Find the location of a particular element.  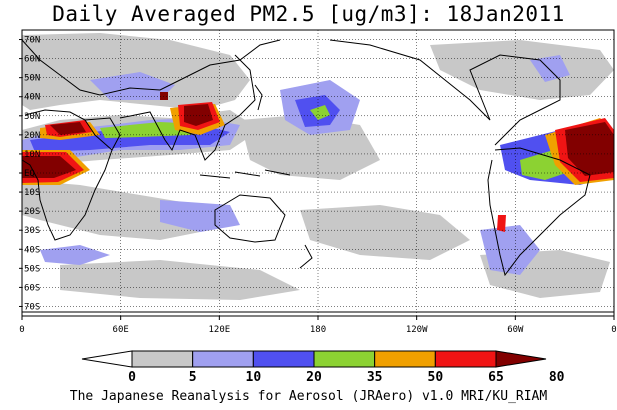

lon-label: 60W is located at coordinates (515, 330).